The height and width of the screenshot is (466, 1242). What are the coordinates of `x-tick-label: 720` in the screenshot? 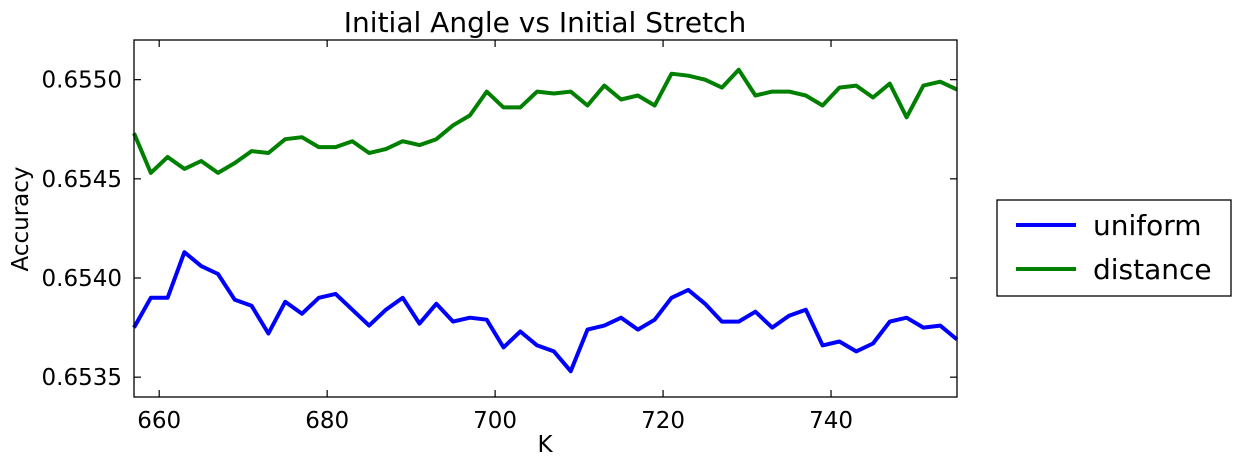 It's located at (663, 421).